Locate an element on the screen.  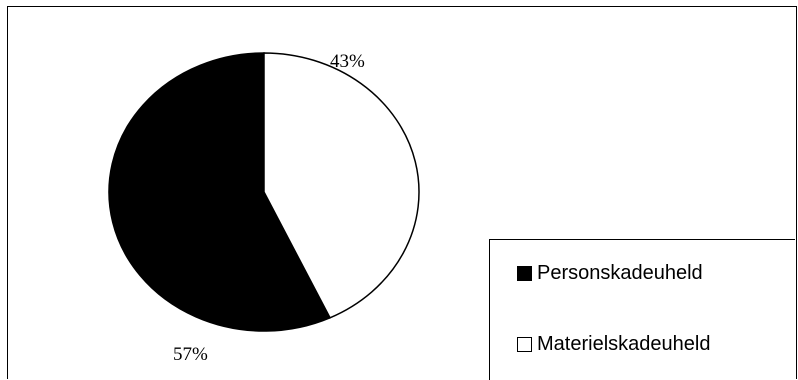
legend-label-personskadeuheld: Personskadeuheld is located at coordinates (620, 273).